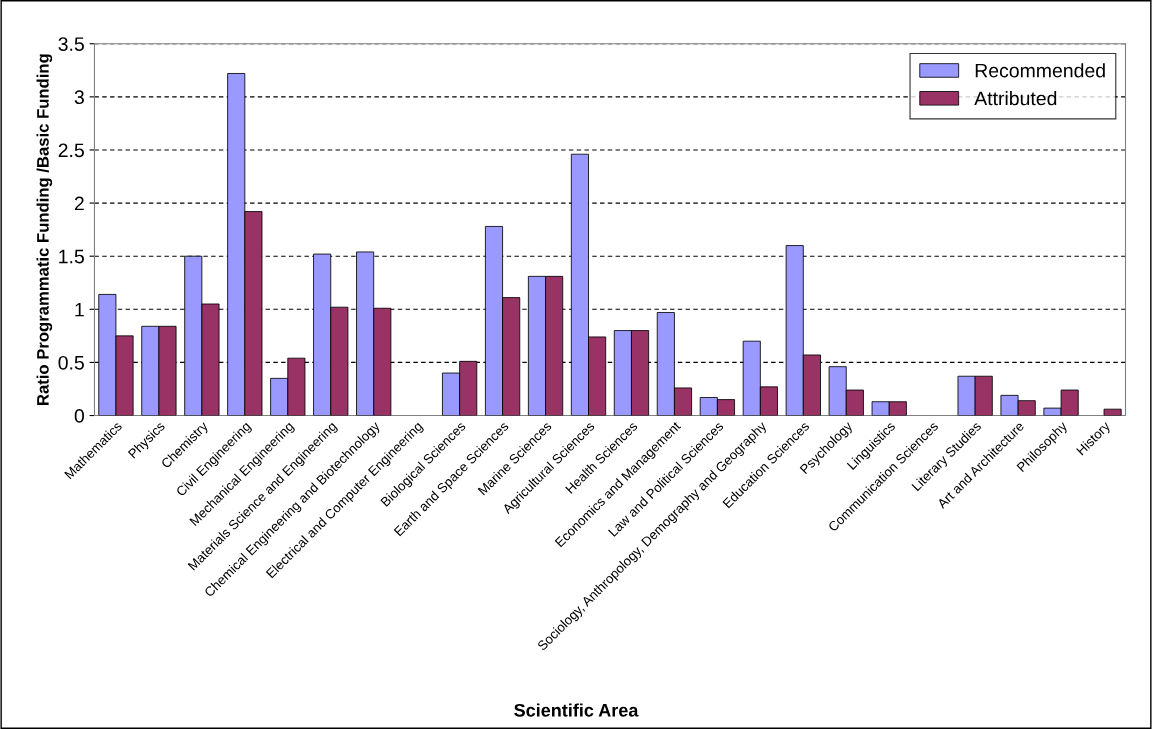 Image resolution: width=1152 pixels, height=729 pixels. What do you see at coordinates (71, 256) in the screenshot?
I see `y-tick-label: 1.5` at bounding box center [71, 256].